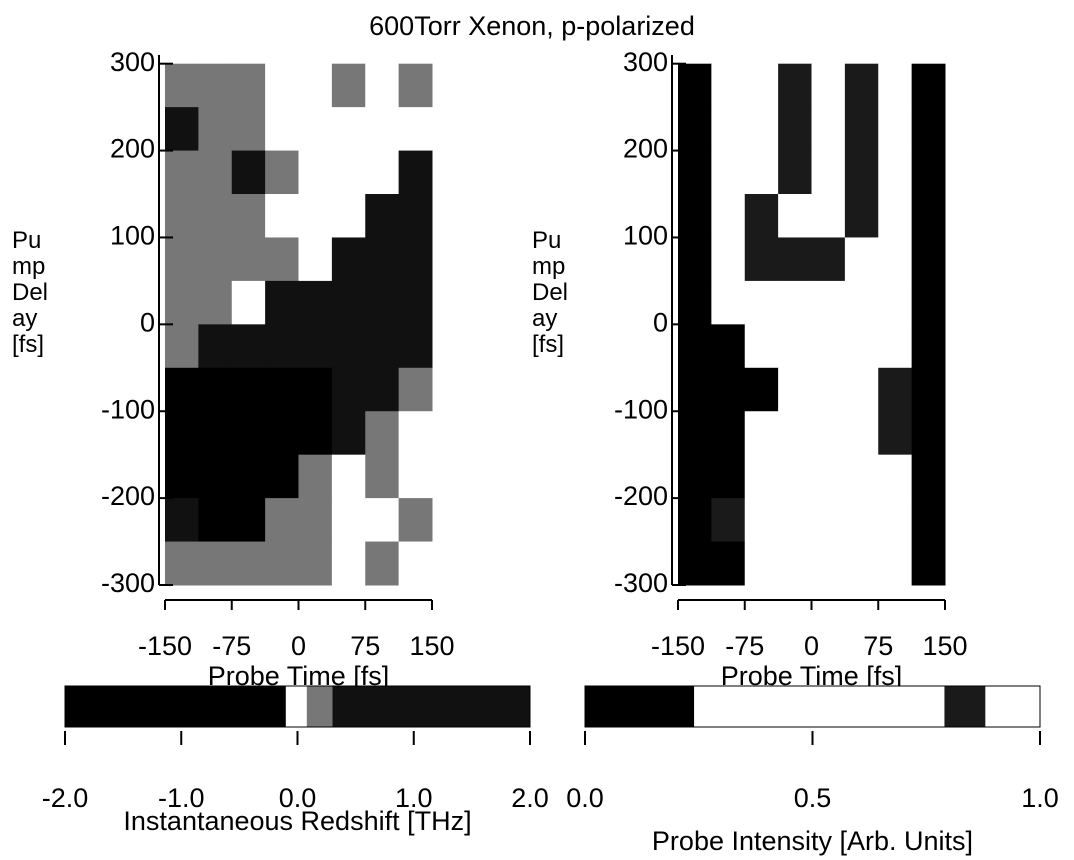 The image size is (1074, 860). Describe the element at coordinates (181, 798) in the screenshot. I see `colorbar-tick-label: -1.0` at that location.